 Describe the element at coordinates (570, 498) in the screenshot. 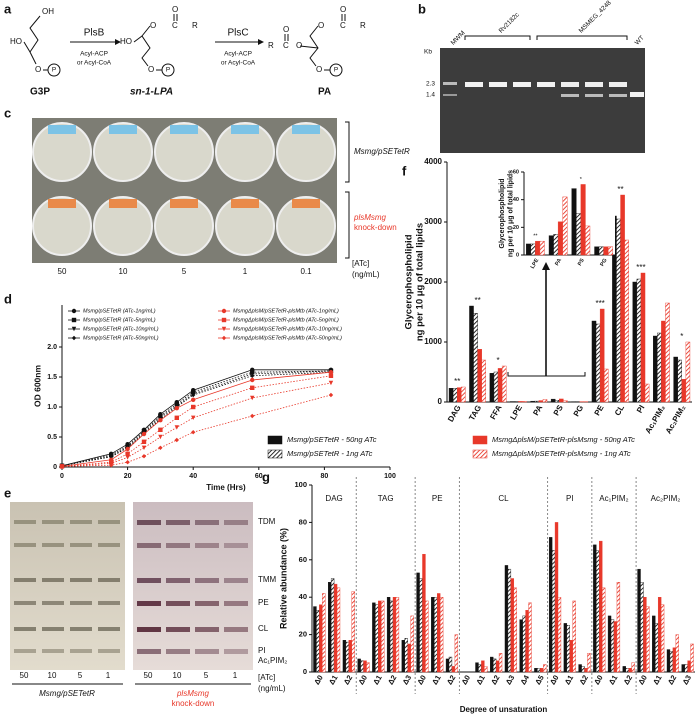

I see `group-label: PI` at that location.